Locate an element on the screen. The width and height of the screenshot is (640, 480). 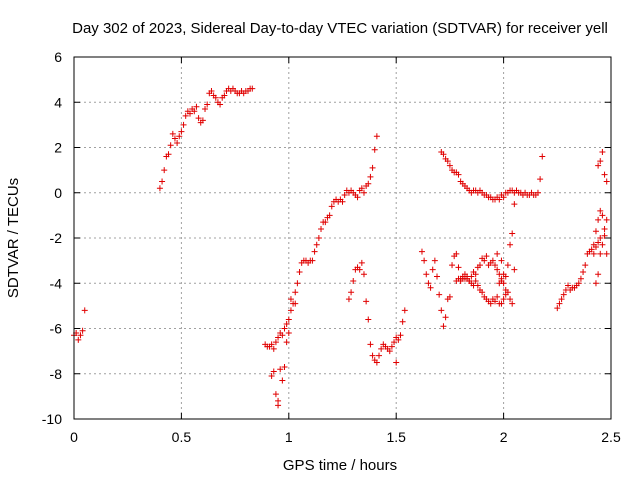
x-tick-label: 0.5 is located at coordinates (182, 437).